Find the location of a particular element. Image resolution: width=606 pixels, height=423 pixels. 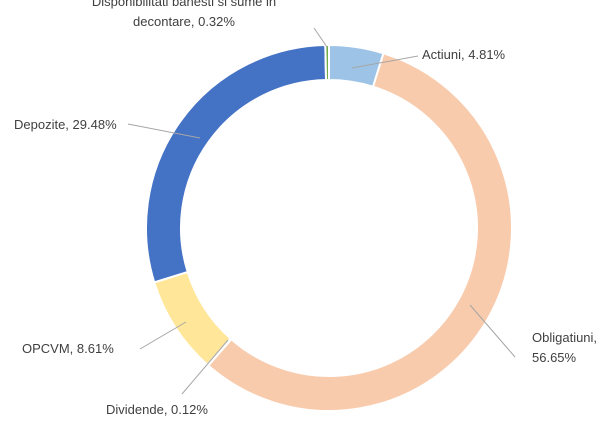

donut-slice is located at coordinates (327, 62).